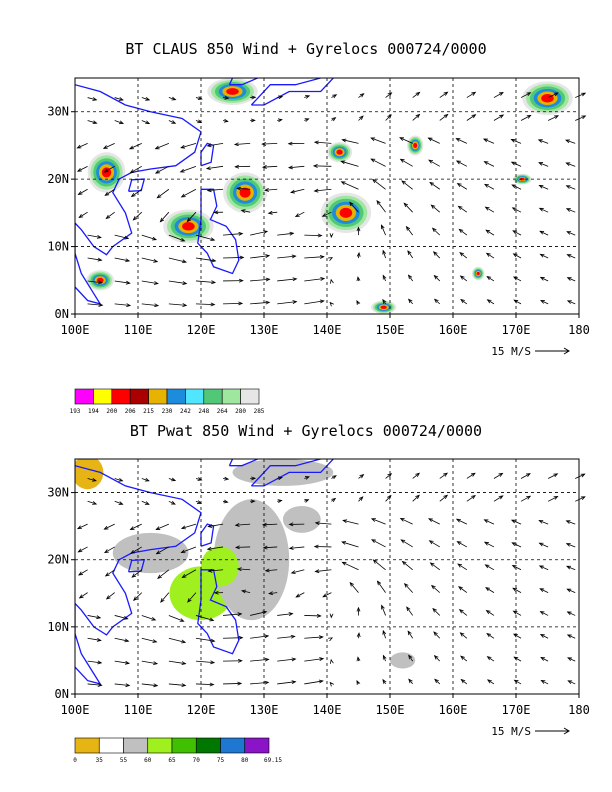 Image resolution: width=612 pixels, height=792 pixels. What do you see at coordinates (172, 760) in the screenshot?
I see `colorbar-label: 65` at bounding box center [172, 760].